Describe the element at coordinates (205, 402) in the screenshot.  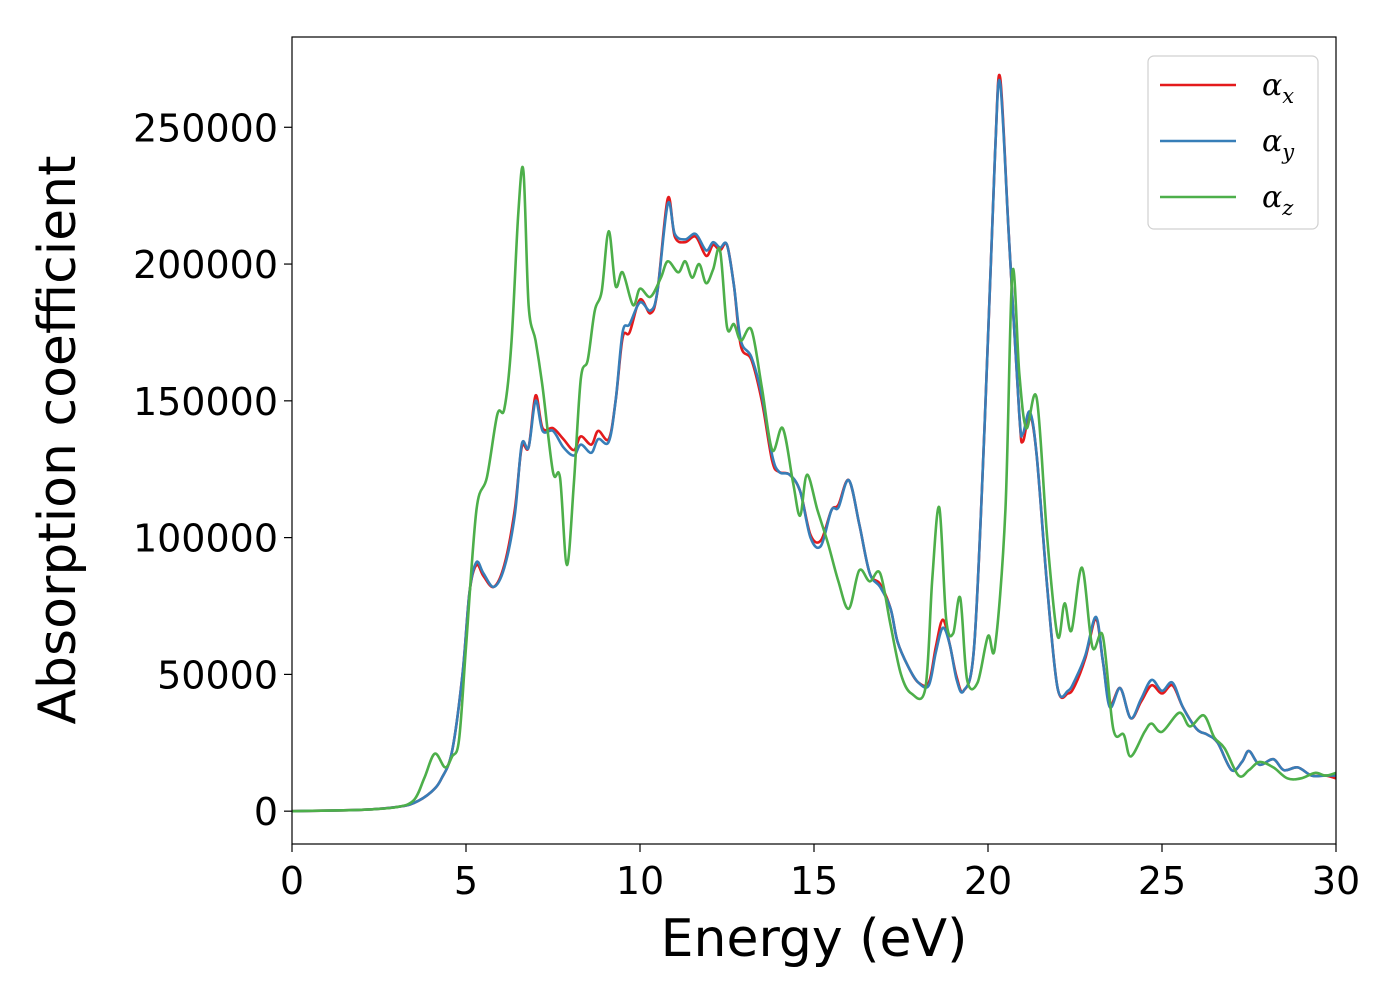
I see `y-tick-label: 150000` at that location.